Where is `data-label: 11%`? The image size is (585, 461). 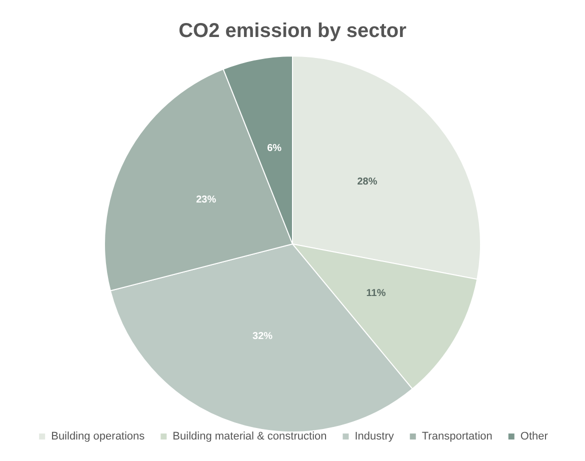
data-label: 11% is located at coordinates (376, 293).